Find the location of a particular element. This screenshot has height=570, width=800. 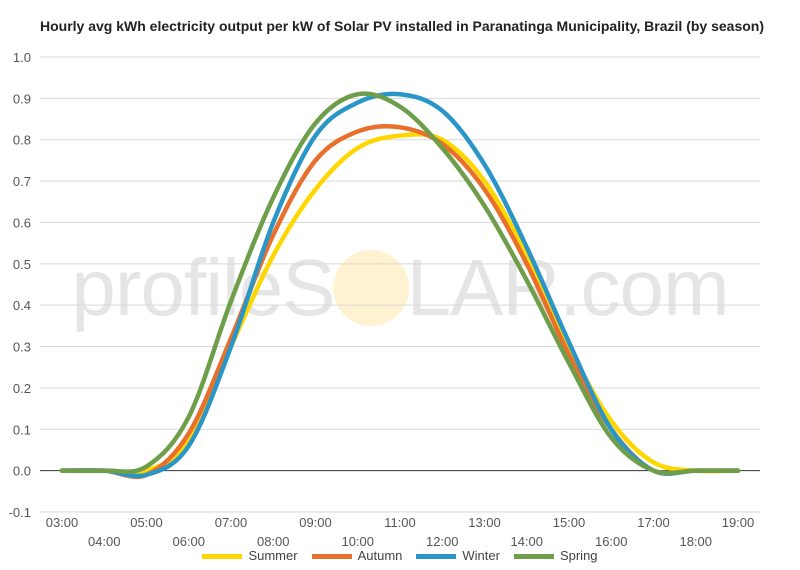

legend-label-spring: Spring is located at coordinates (578, 555).